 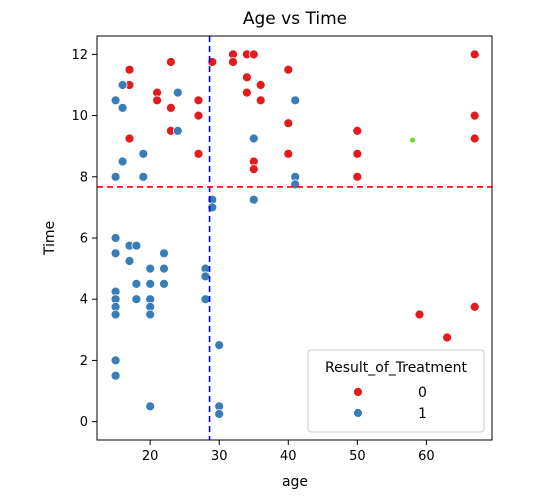 What do you see at coordinates (84, 300) in the screenshot?
I see `y-tick-label: 4` at bounding box center [84, 300].